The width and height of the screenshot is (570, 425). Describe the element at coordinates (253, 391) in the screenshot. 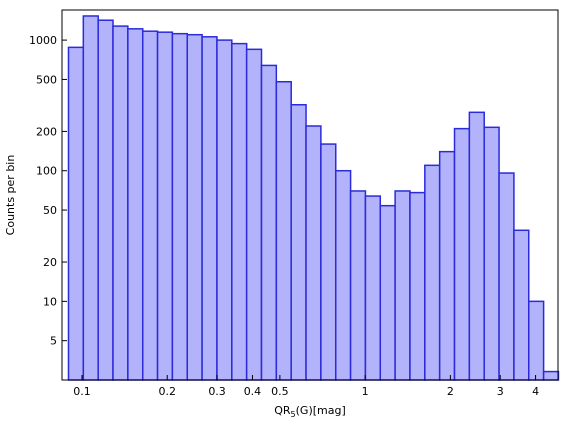

I see `x-tick-label: 0.4` at that location.